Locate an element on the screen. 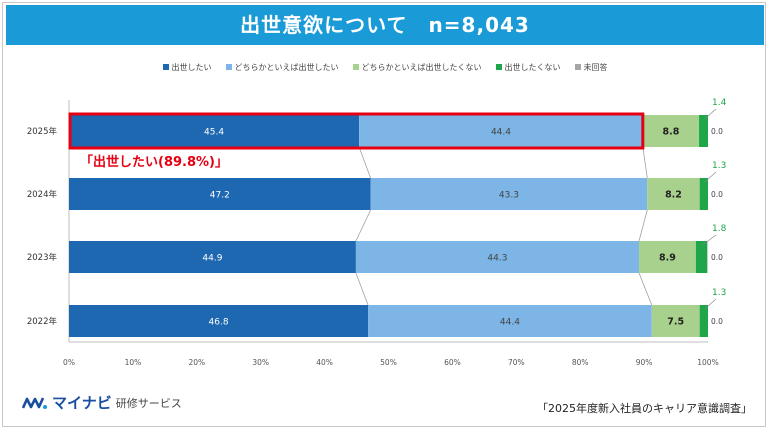  data-label: 46.8 is located at coordinates (219, 323).